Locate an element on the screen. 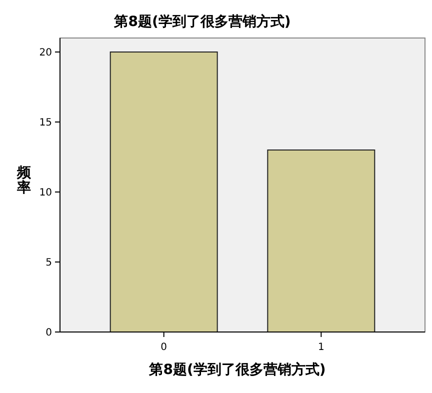 The image size is (432, 393). x-axis-title: 第8题(学到了很多营销方式) is located at coordinates (237, 369).